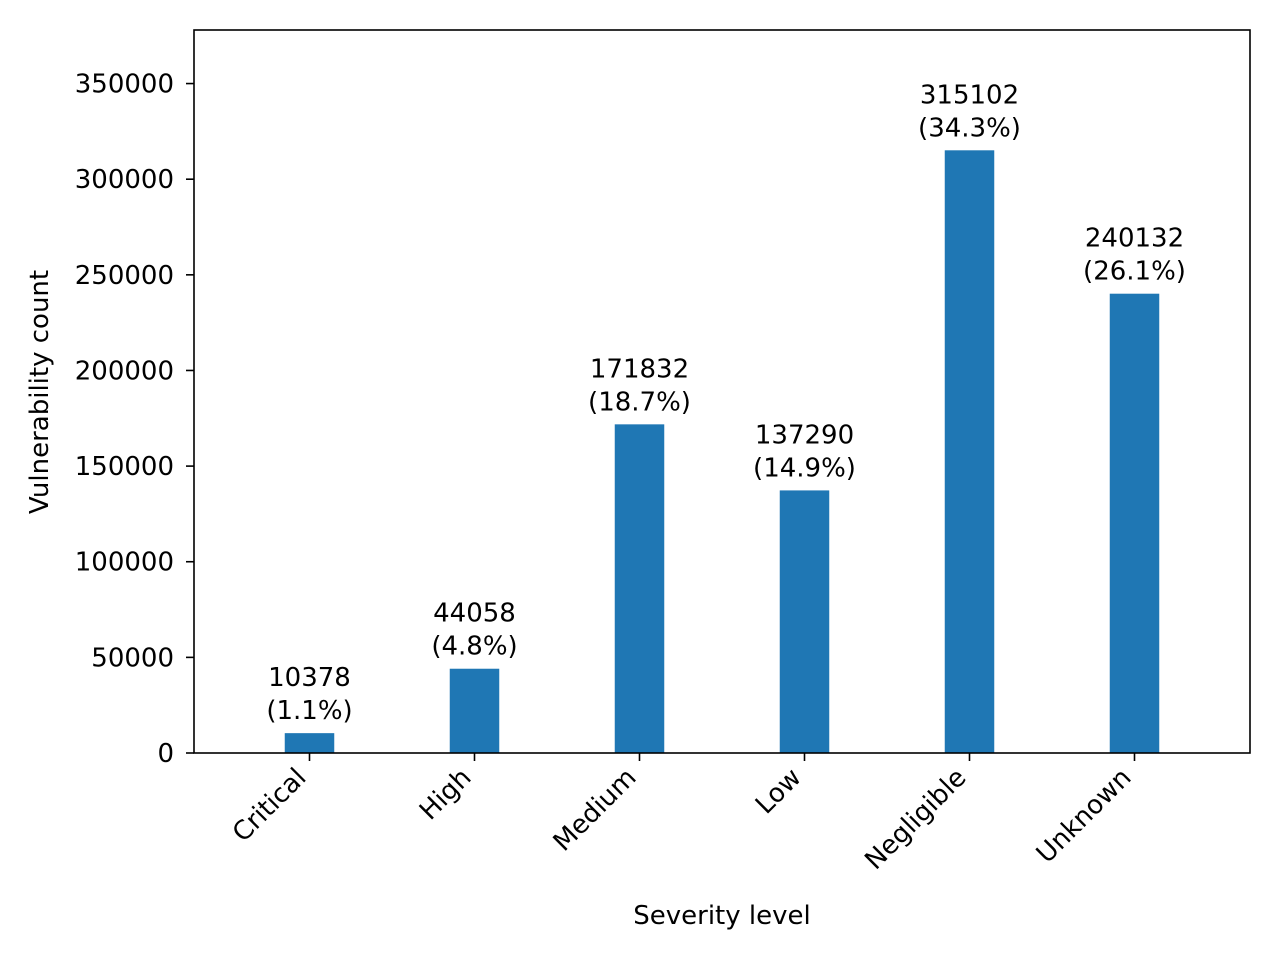 The height and width of the screenshot is (965, 1280). Describe the element at coordinates (682, 814) in the screenshot. I see `x-axis: Critical High Medium Low Negligible Unknown` at that location.